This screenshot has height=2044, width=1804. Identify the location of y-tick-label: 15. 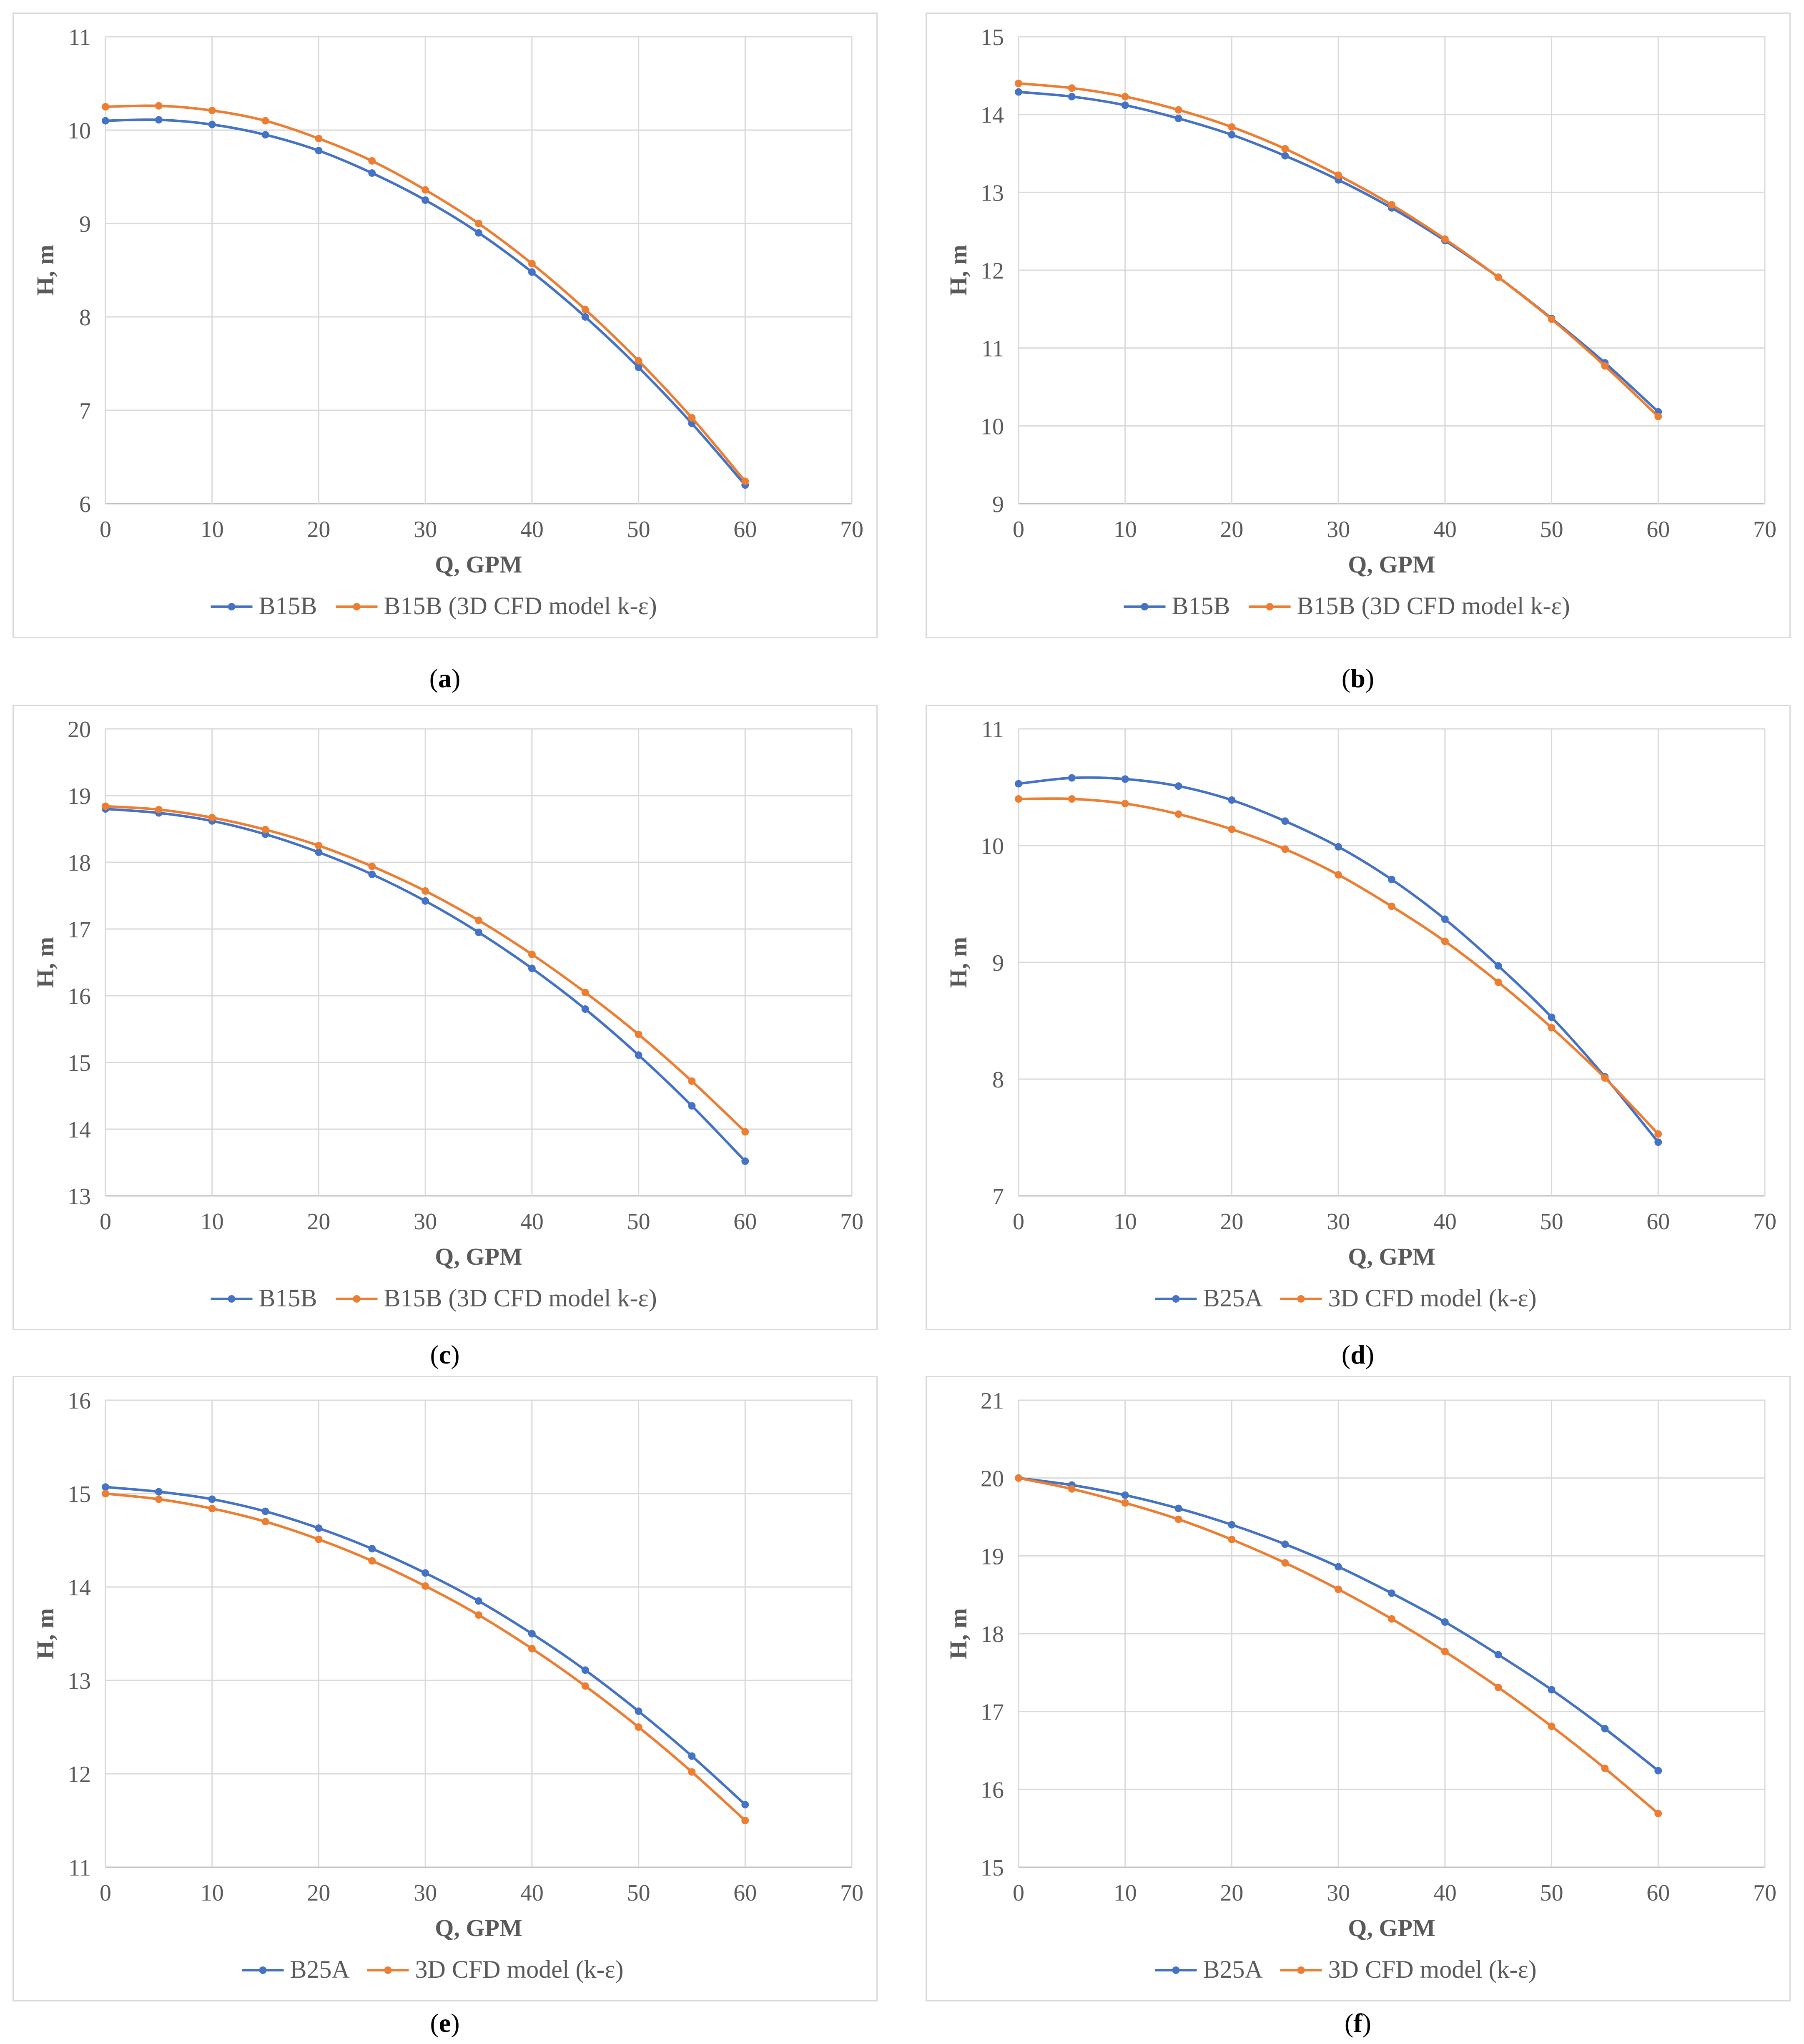
(79, 1494).